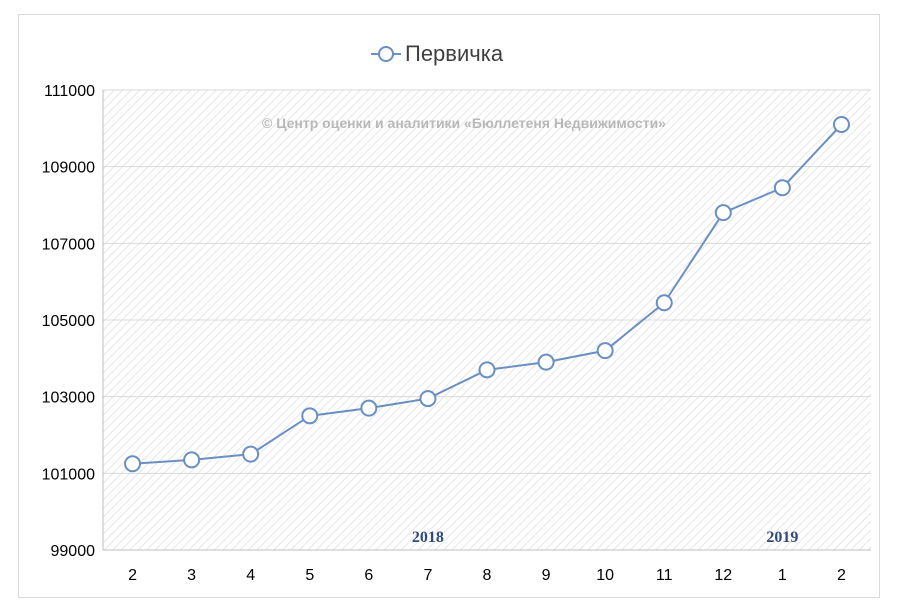 This screenshot has width=900, height=611. I want to click on year-labels: 2018 2019, so click(605, 537).